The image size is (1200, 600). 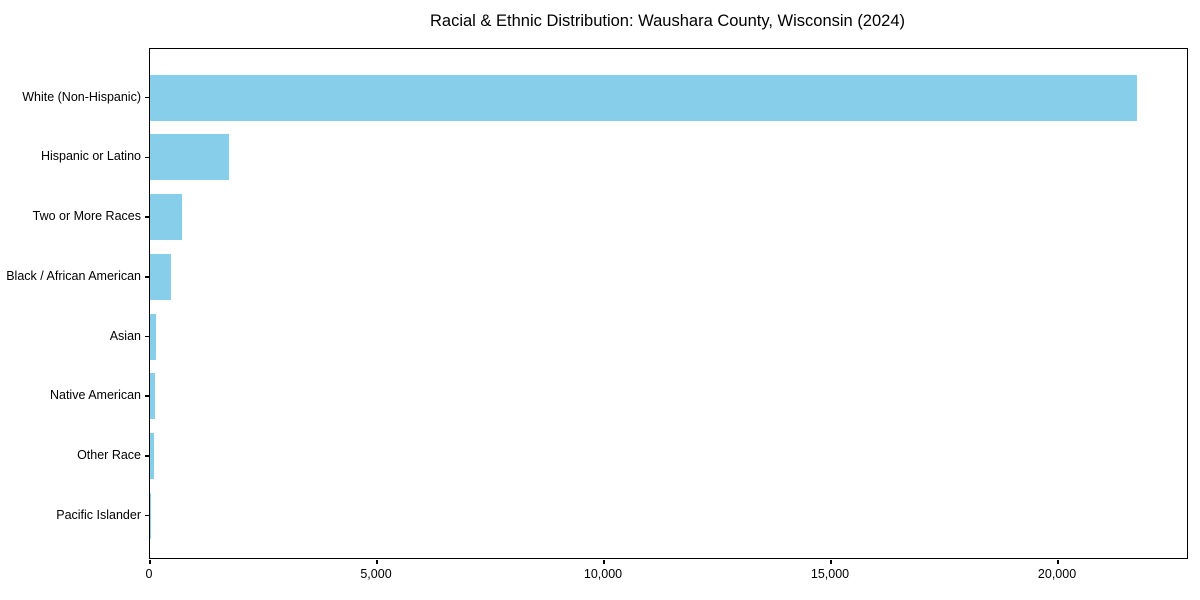 What do you see at coordinates (160, 276) in the screenshot?
I see `bar-black-african-american` at bounding box center [160, 276].